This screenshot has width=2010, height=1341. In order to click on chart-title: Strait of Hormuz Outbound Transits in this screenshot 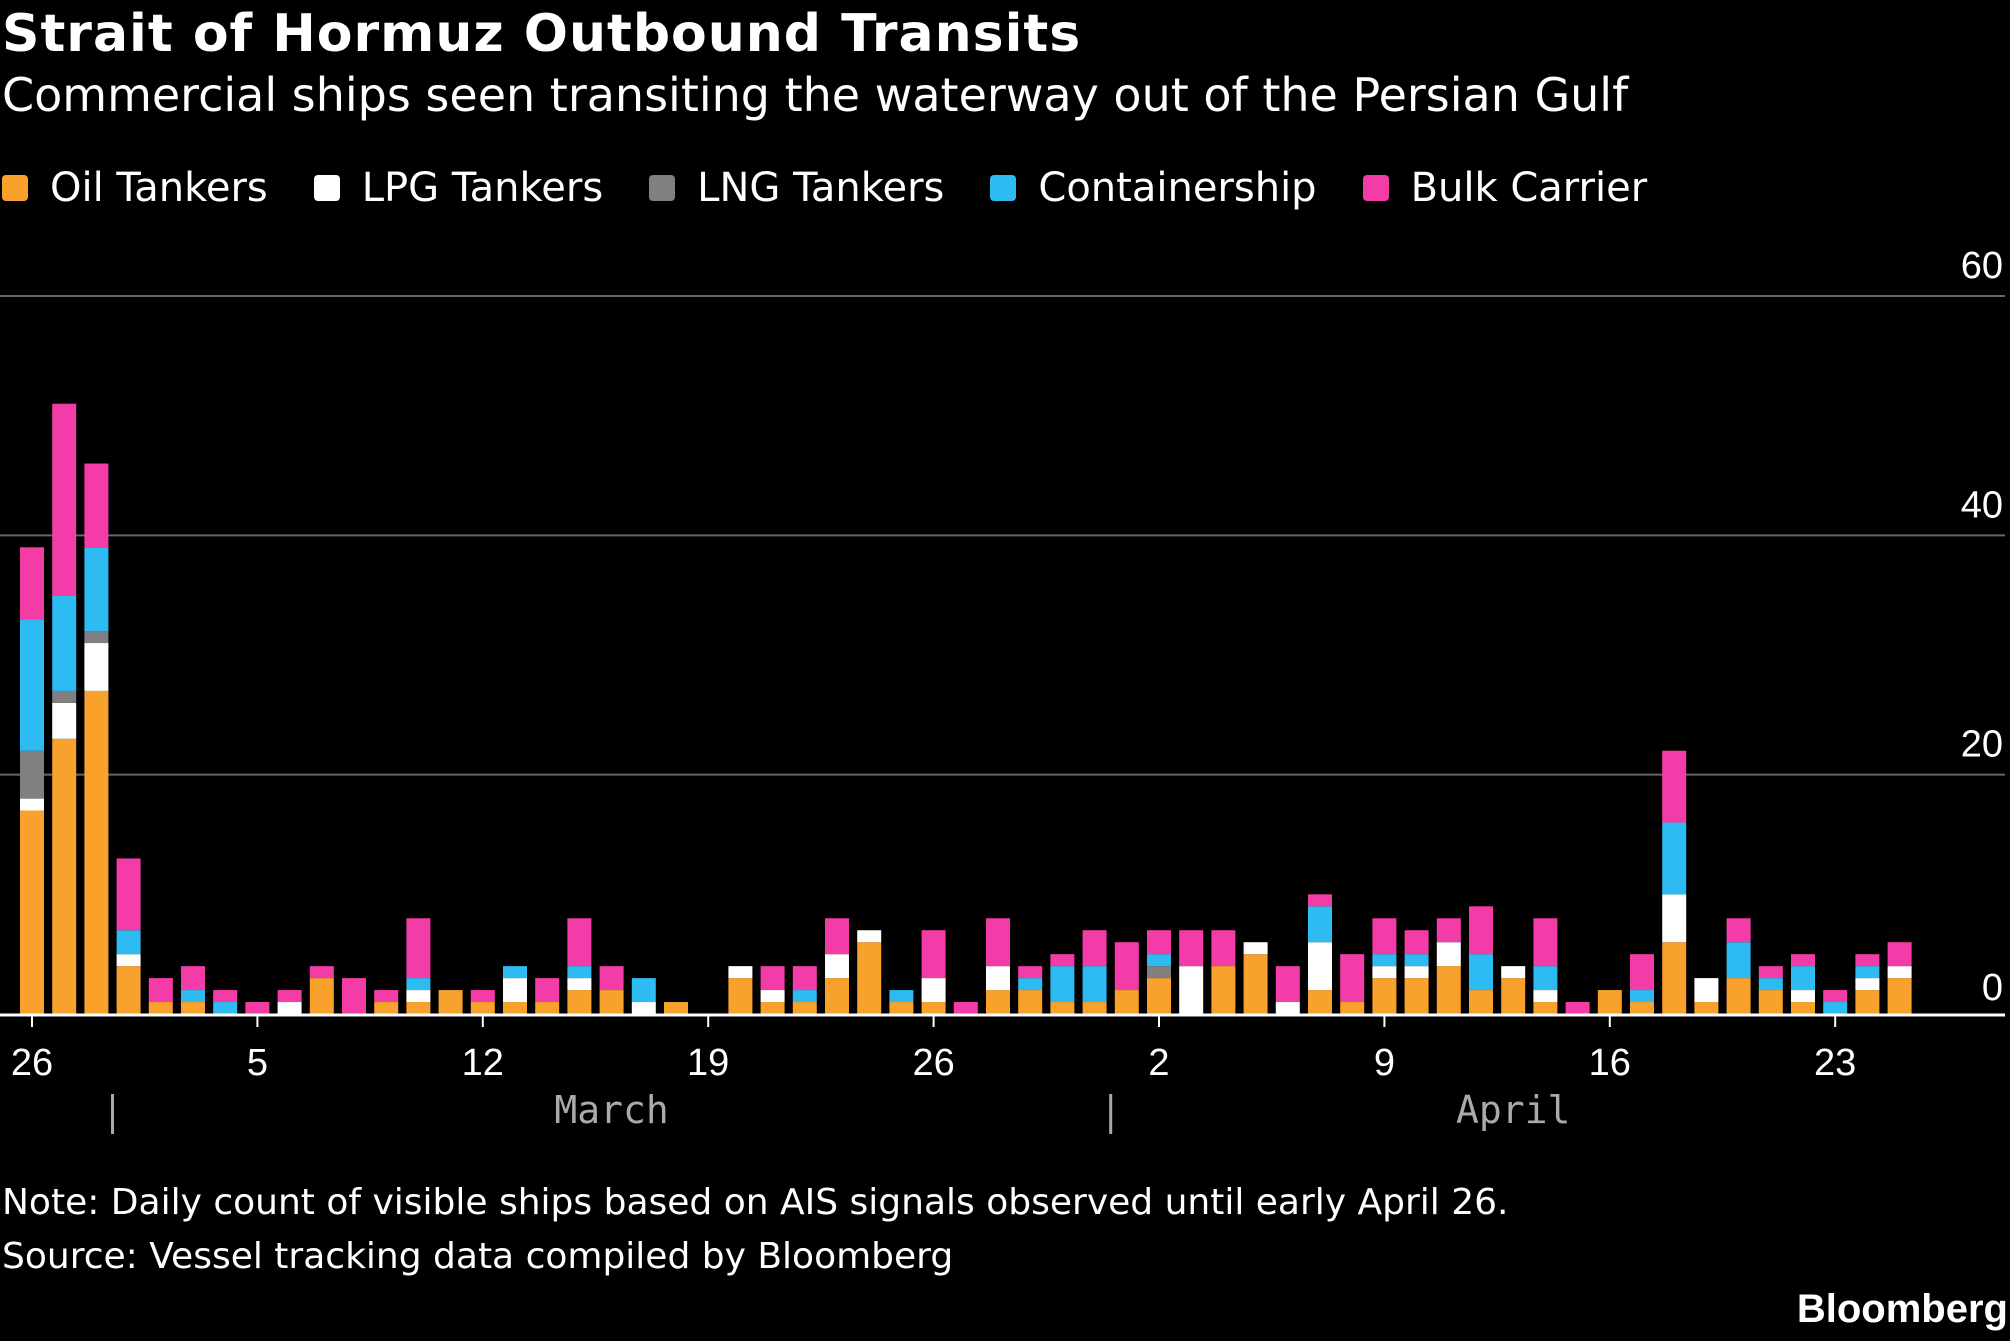, I will do `click(542, 34)`.